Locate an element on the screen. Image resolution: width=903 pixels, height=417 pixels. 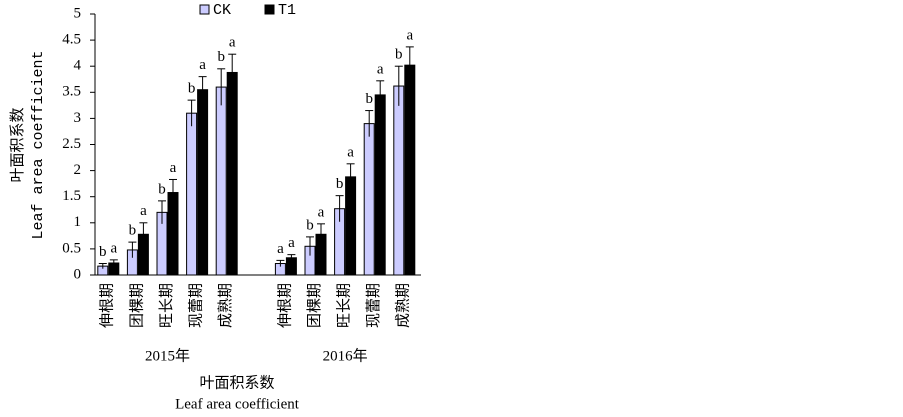
y-tick-label: 4.5 is located at coordinates (71, 40).